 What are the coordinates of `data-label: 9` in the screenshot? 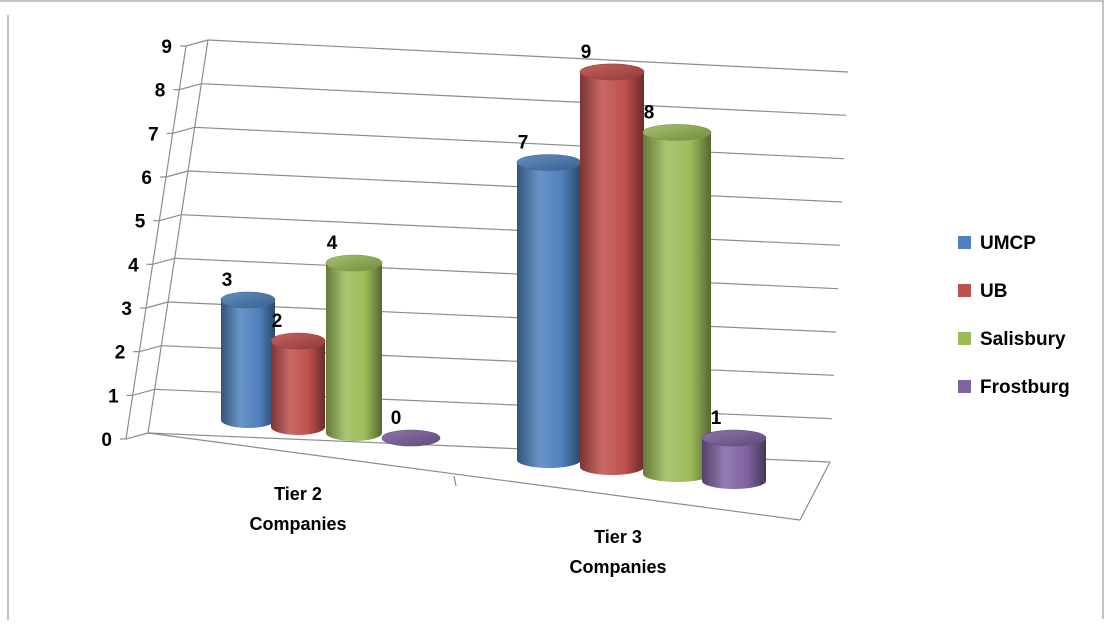 It's located at (586, 52).